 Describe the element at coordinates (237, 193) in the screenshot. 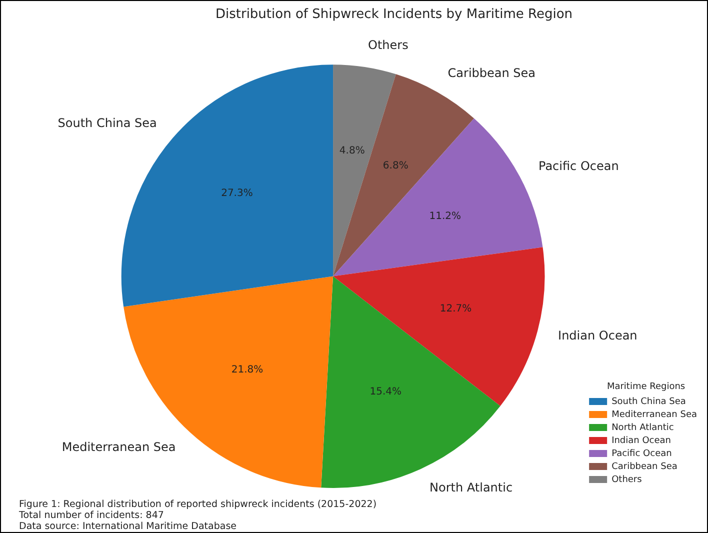

I see `data-label: 27.3%` at that location.